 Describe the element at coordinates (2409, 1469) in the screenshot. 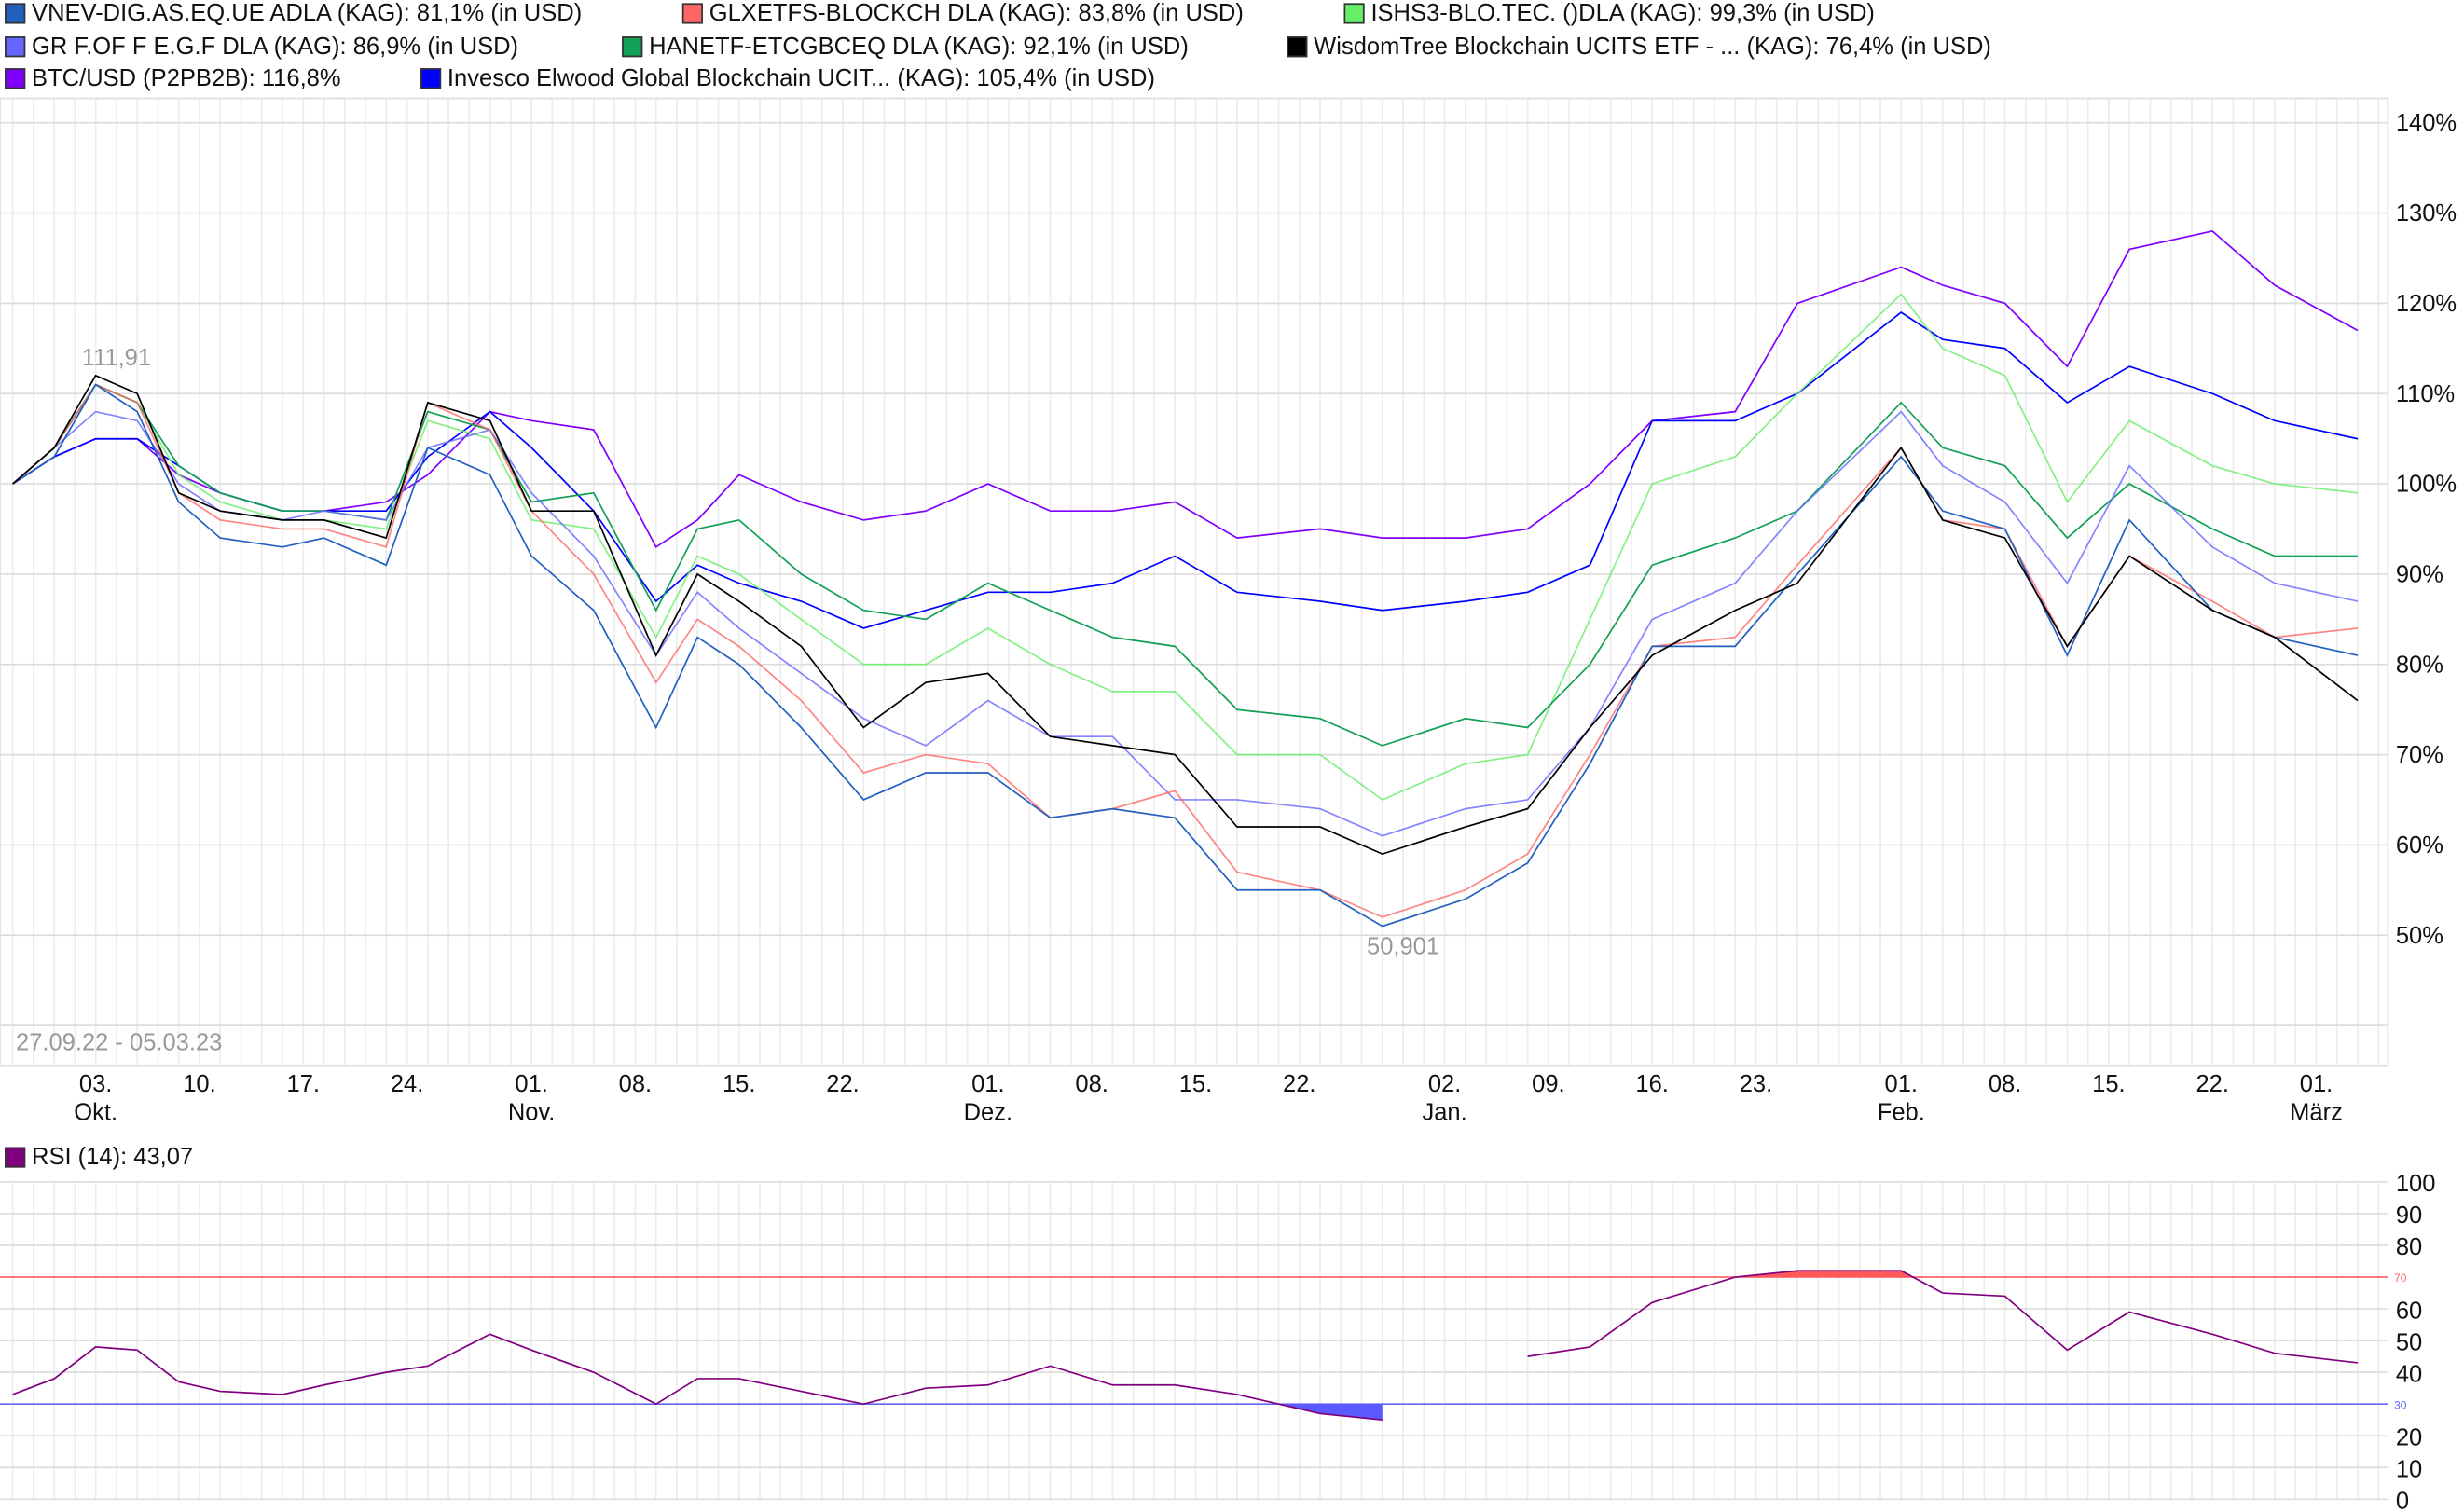

I see `rsi-y-tick-label: 10` at that location.